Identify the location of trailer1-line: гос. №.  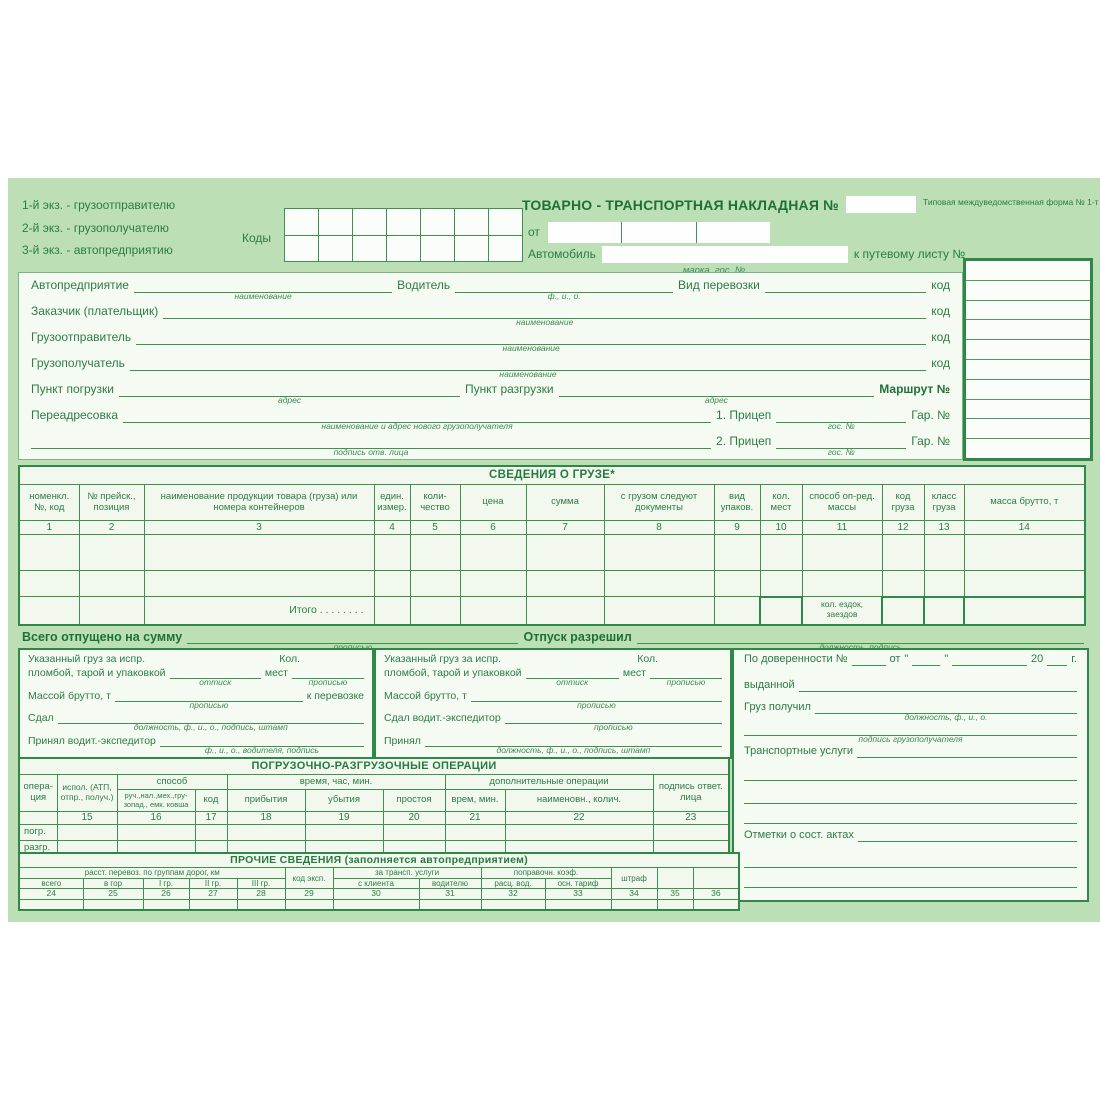
(841, 419).